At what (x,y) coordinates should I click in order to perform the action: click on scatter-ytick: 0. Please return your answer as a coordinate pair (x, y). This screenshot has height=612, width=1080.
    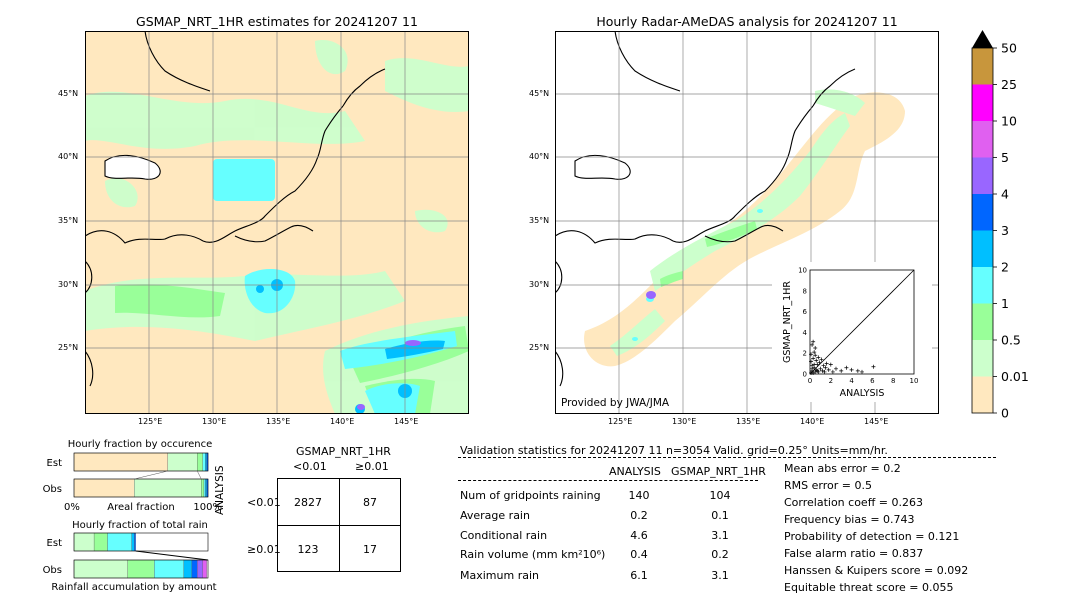
    Looking at the image, I should click on (805, 375).